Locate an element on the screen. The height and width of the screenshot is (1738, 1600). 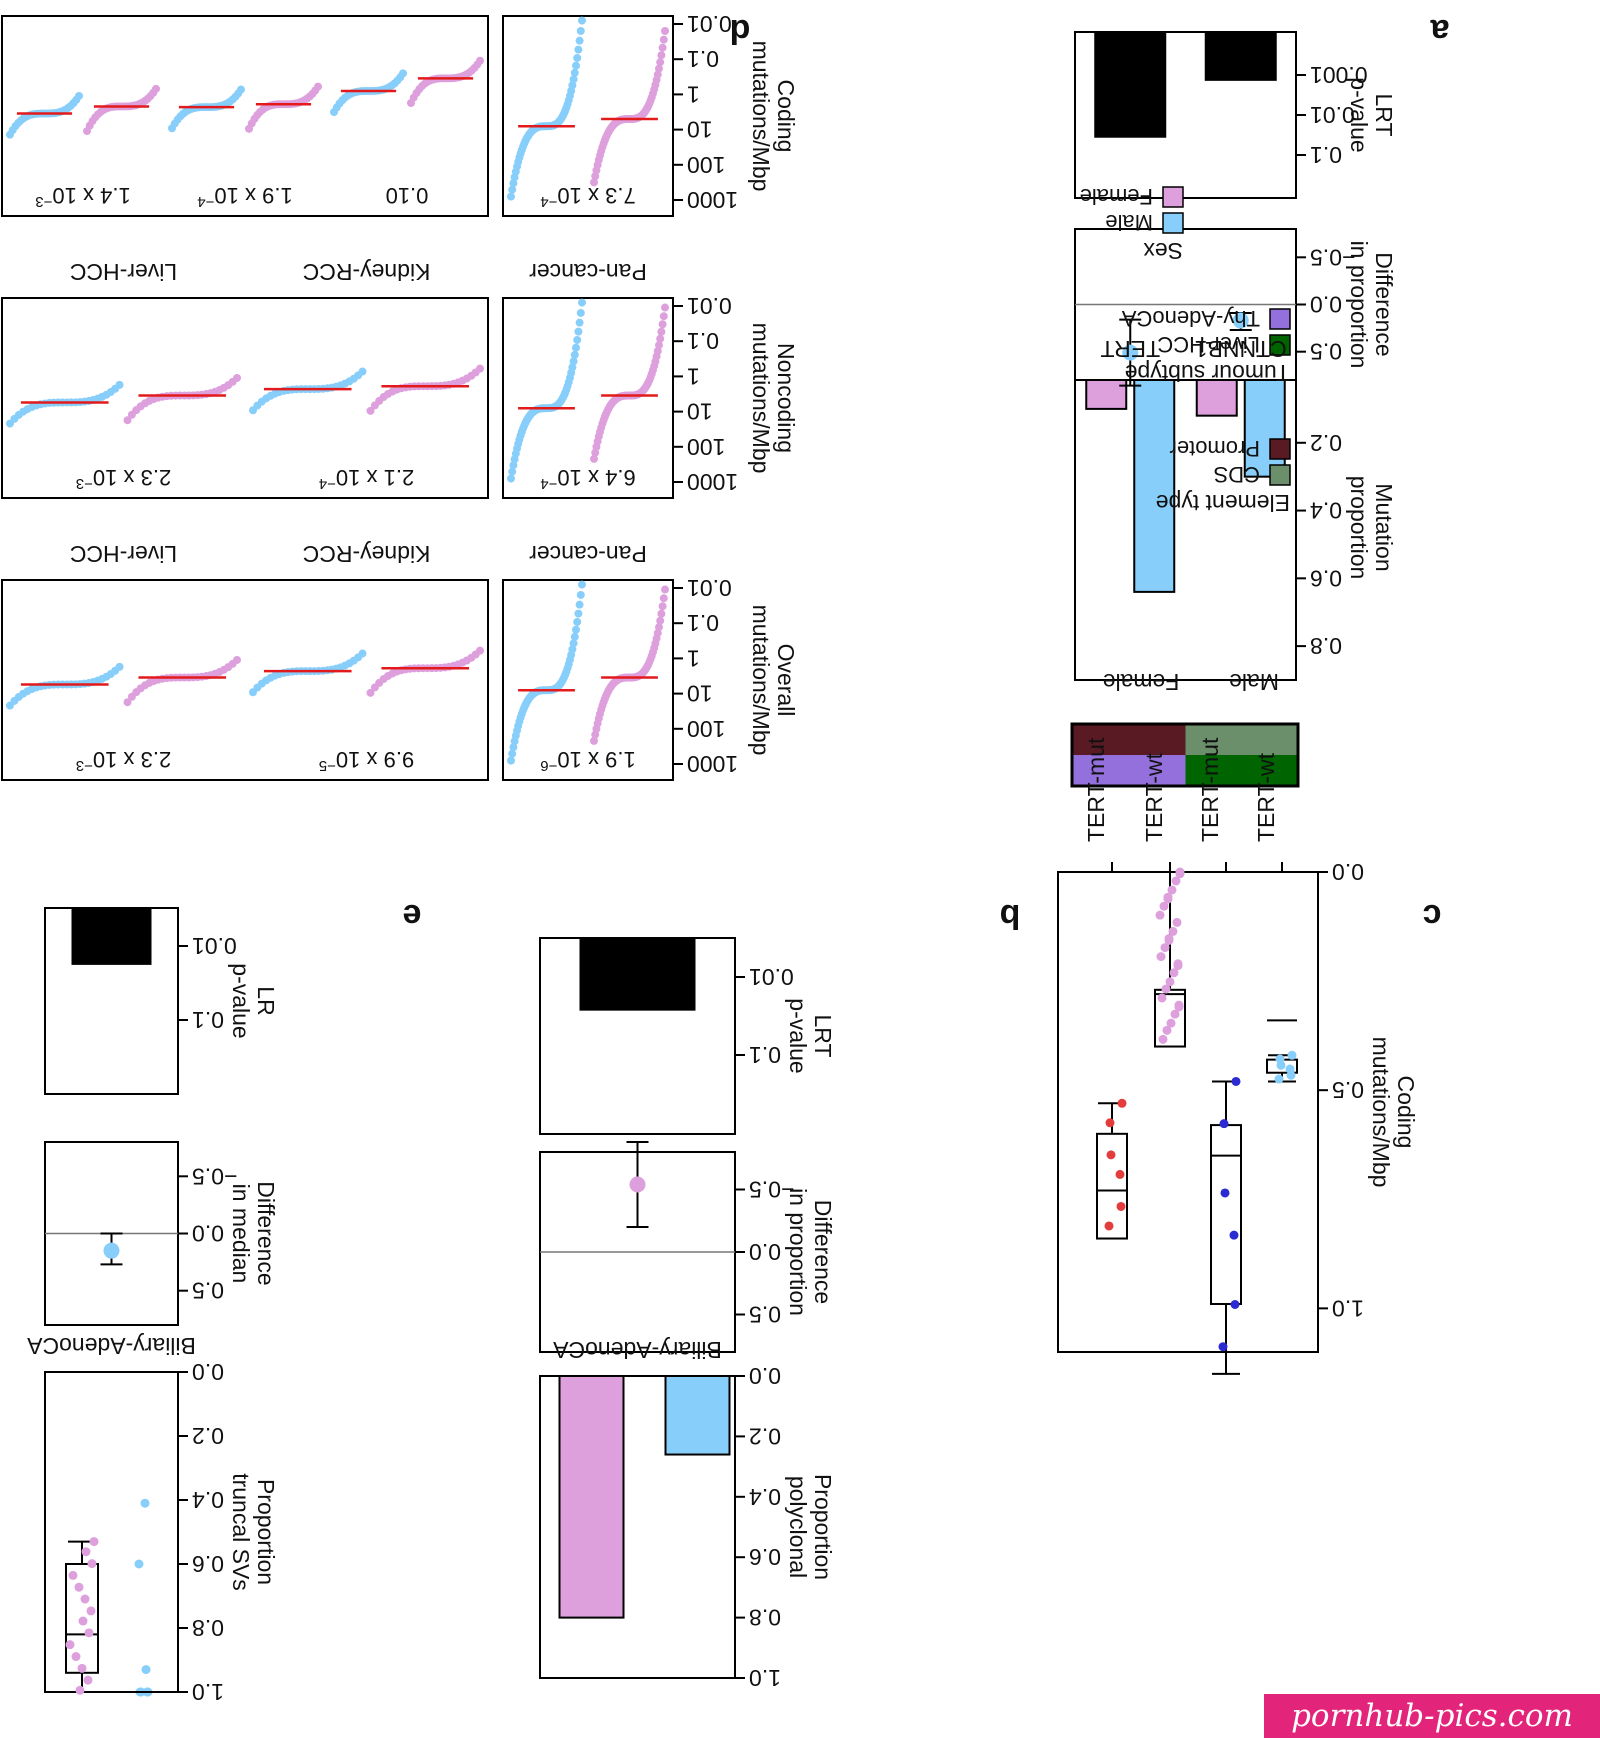
category-label: TERT is located at coordinates (1130, 349).